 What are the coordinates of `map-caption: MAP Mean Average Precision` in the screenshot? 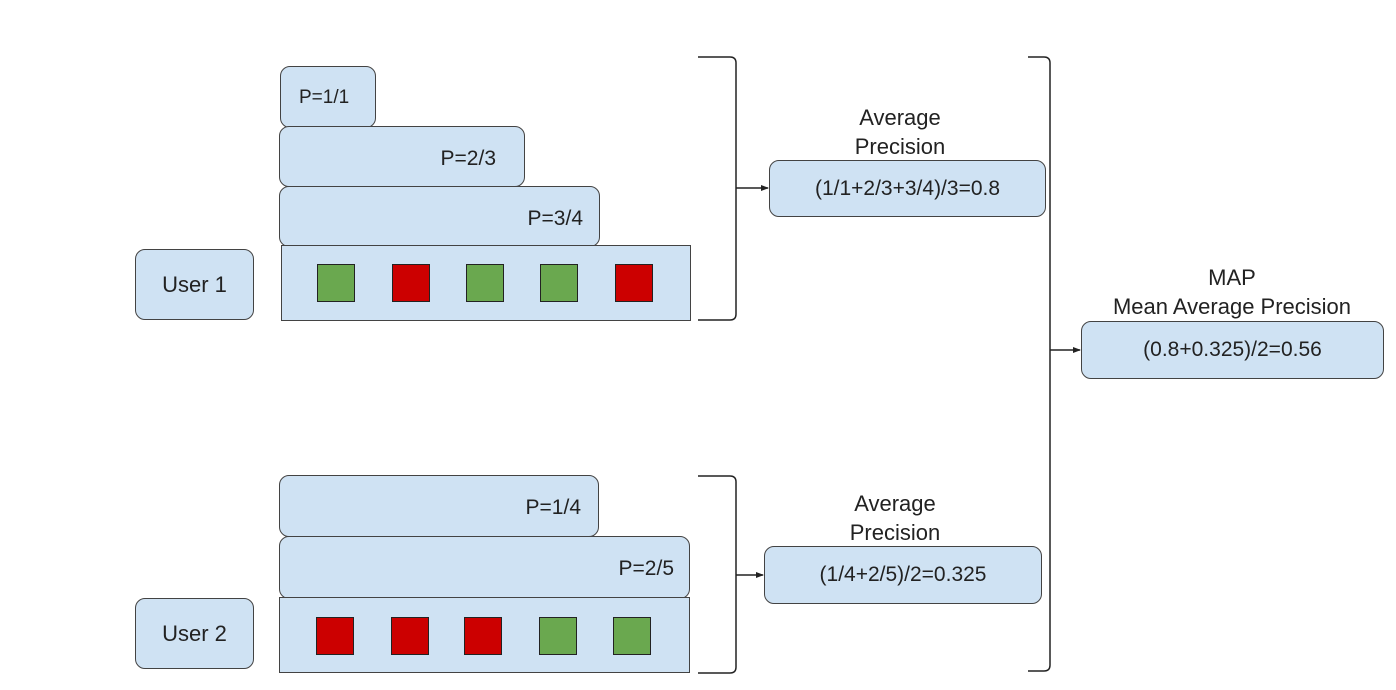 It's located at (1232, 292).